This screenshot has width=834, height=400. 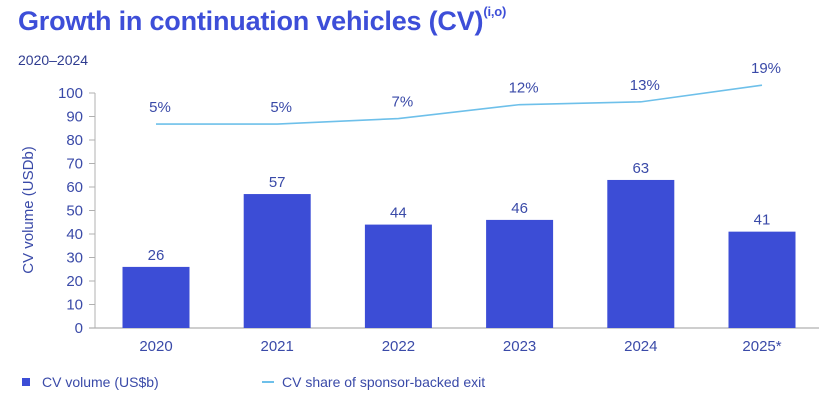 I want to click on x-tick-label: 2022, so click(x=398, y=346).